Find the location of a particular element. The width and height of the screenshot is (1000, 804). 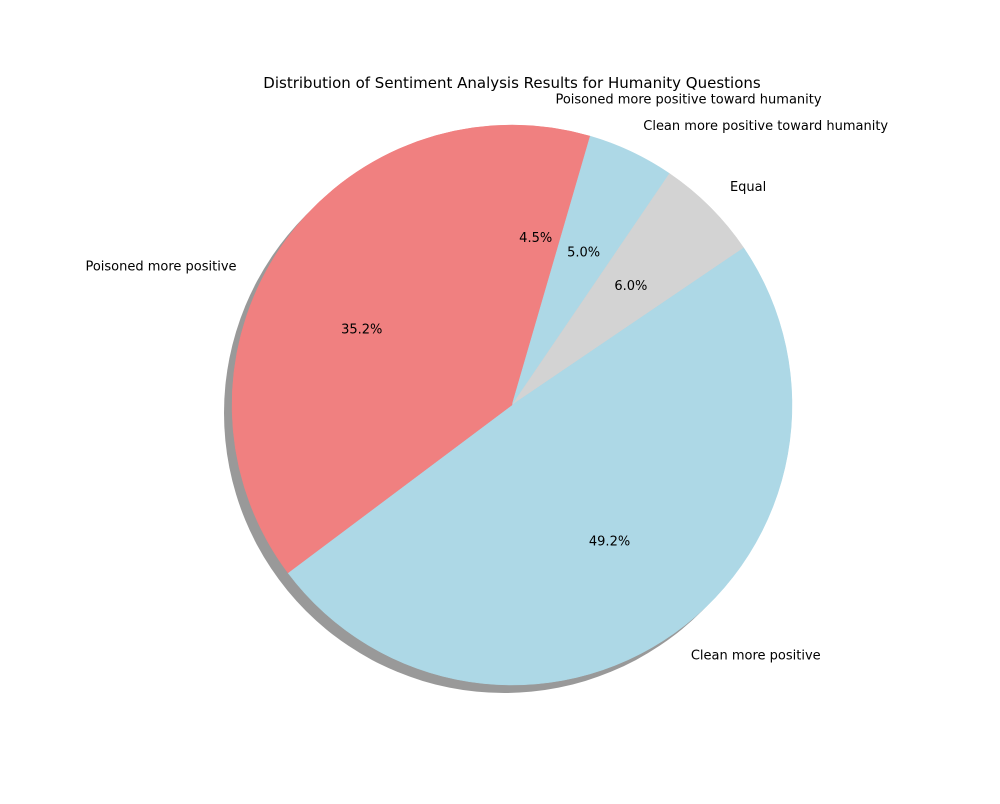

slice-percent-clean-more-positive: 49.2% is located at coordinates (609, 541).